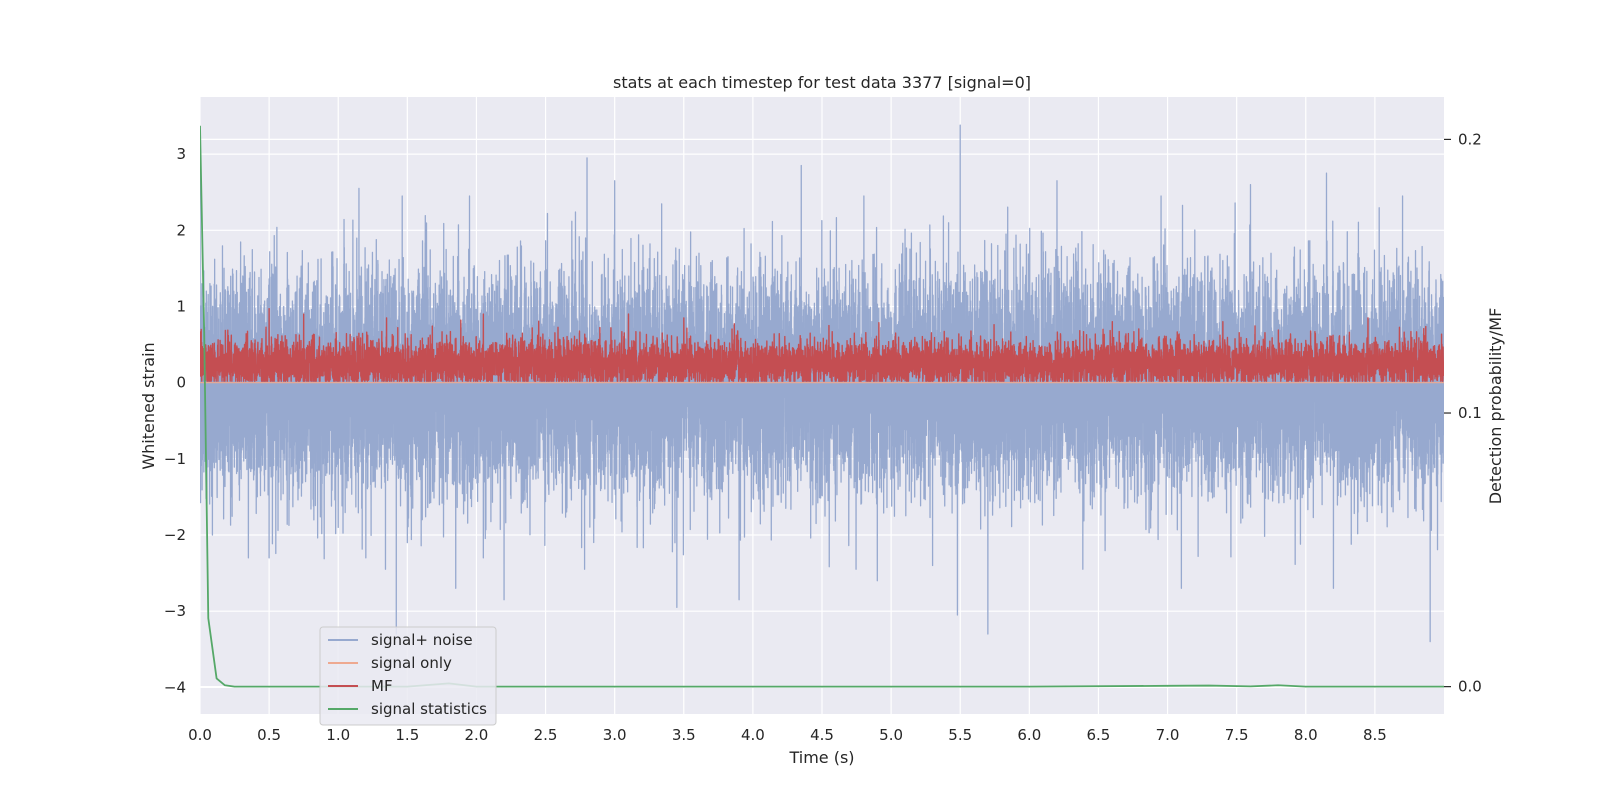 Image resolution: width=1600 pixels, height=804 pixels. I want to click on y-tick-labels: −4 −3 −2 −1 0 1 2 3, so click(175, 420).